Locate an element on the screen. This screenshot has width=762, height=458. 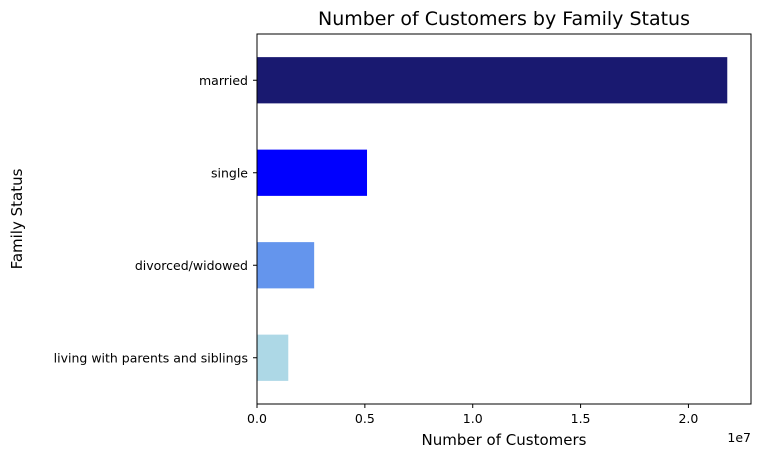
y-axis-label: Family Status is located at coordinates (17, 218).